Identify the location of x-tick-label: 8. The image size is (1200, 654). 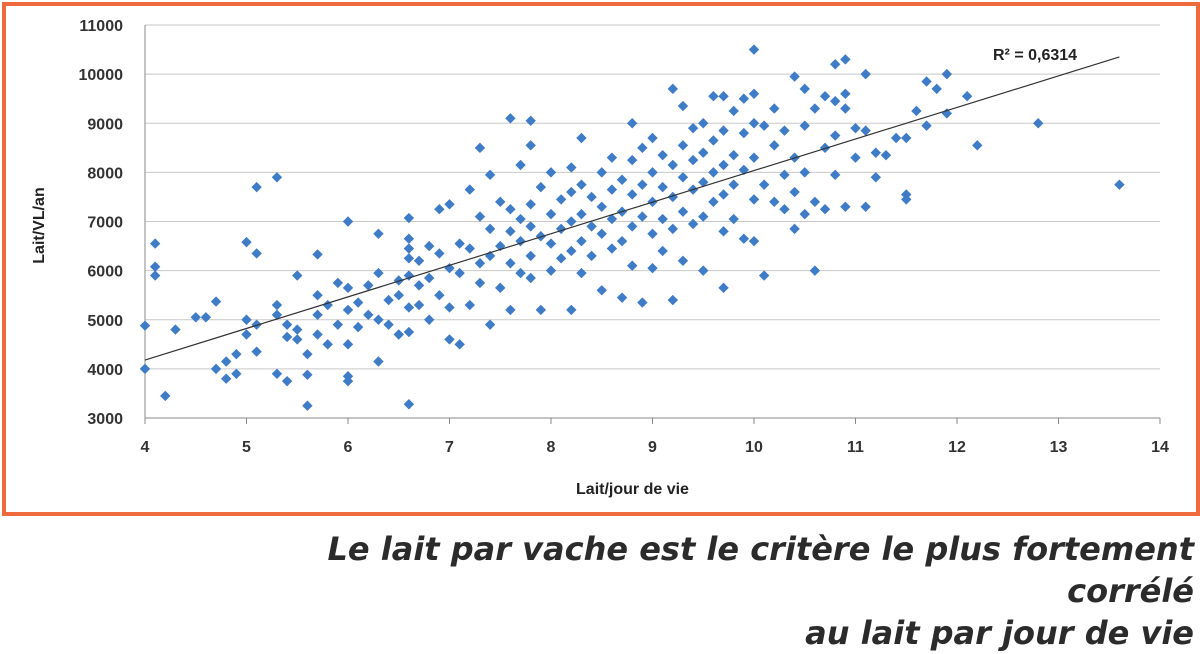
(551, 447).